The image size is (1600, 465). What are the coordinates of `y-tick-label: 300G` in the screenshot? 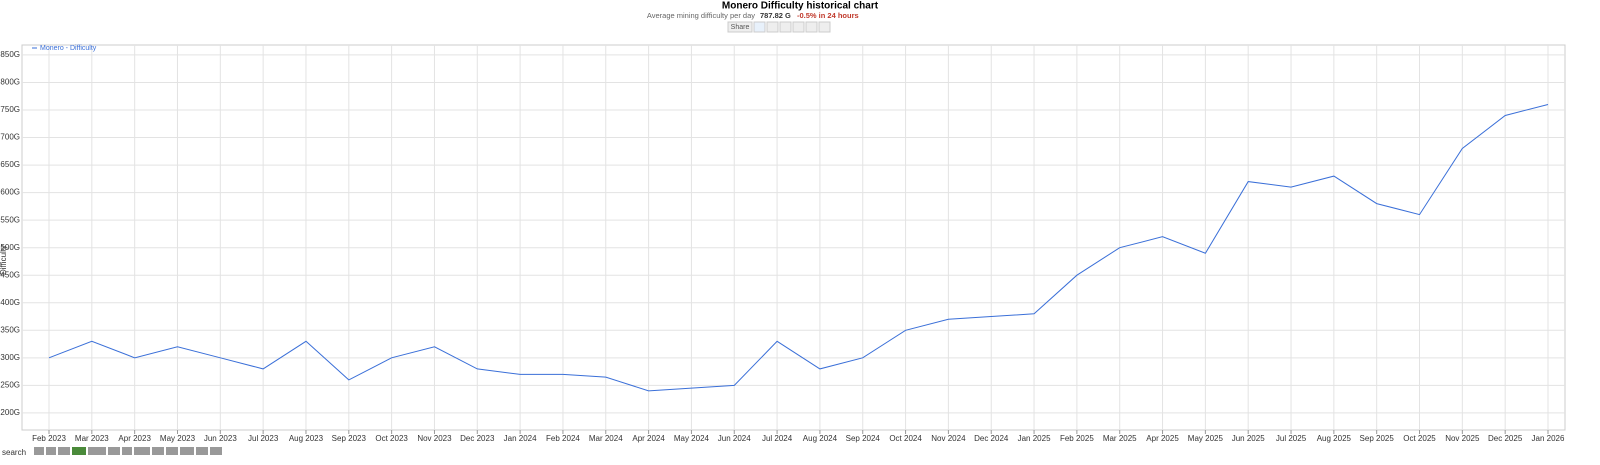 It's located at (10, 357).